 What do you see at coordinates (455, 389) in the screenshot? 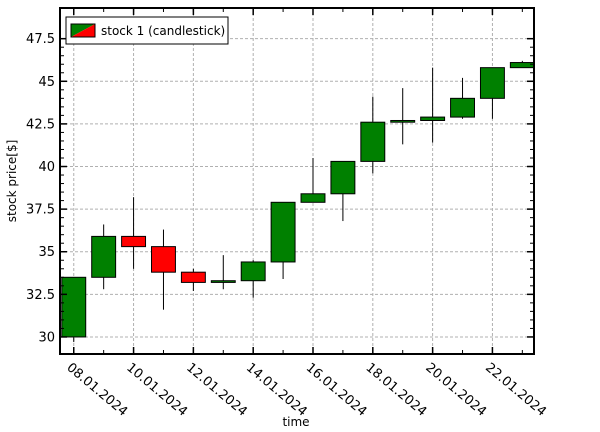
I see `x-tick-label: 20.01.2024` at bounding box center [455, 389].